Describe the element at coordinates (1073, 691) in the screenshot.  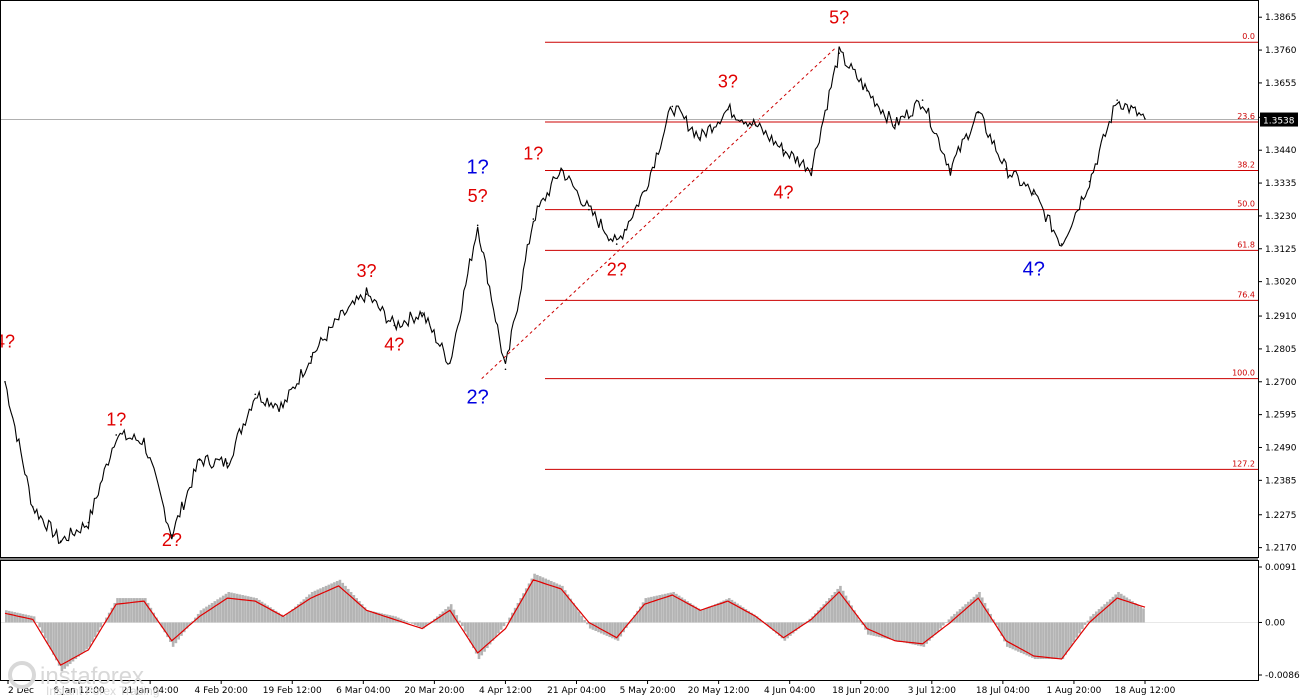
I see `x-tick-label: 1 Aug 20:00` at that location.